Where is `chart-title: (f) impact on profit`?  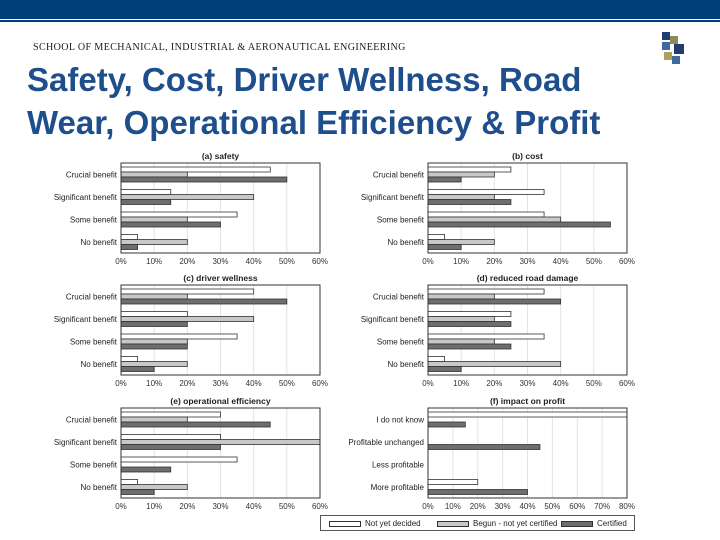 chart-title: (f) impact on profit is located at coordinates (527, 401).